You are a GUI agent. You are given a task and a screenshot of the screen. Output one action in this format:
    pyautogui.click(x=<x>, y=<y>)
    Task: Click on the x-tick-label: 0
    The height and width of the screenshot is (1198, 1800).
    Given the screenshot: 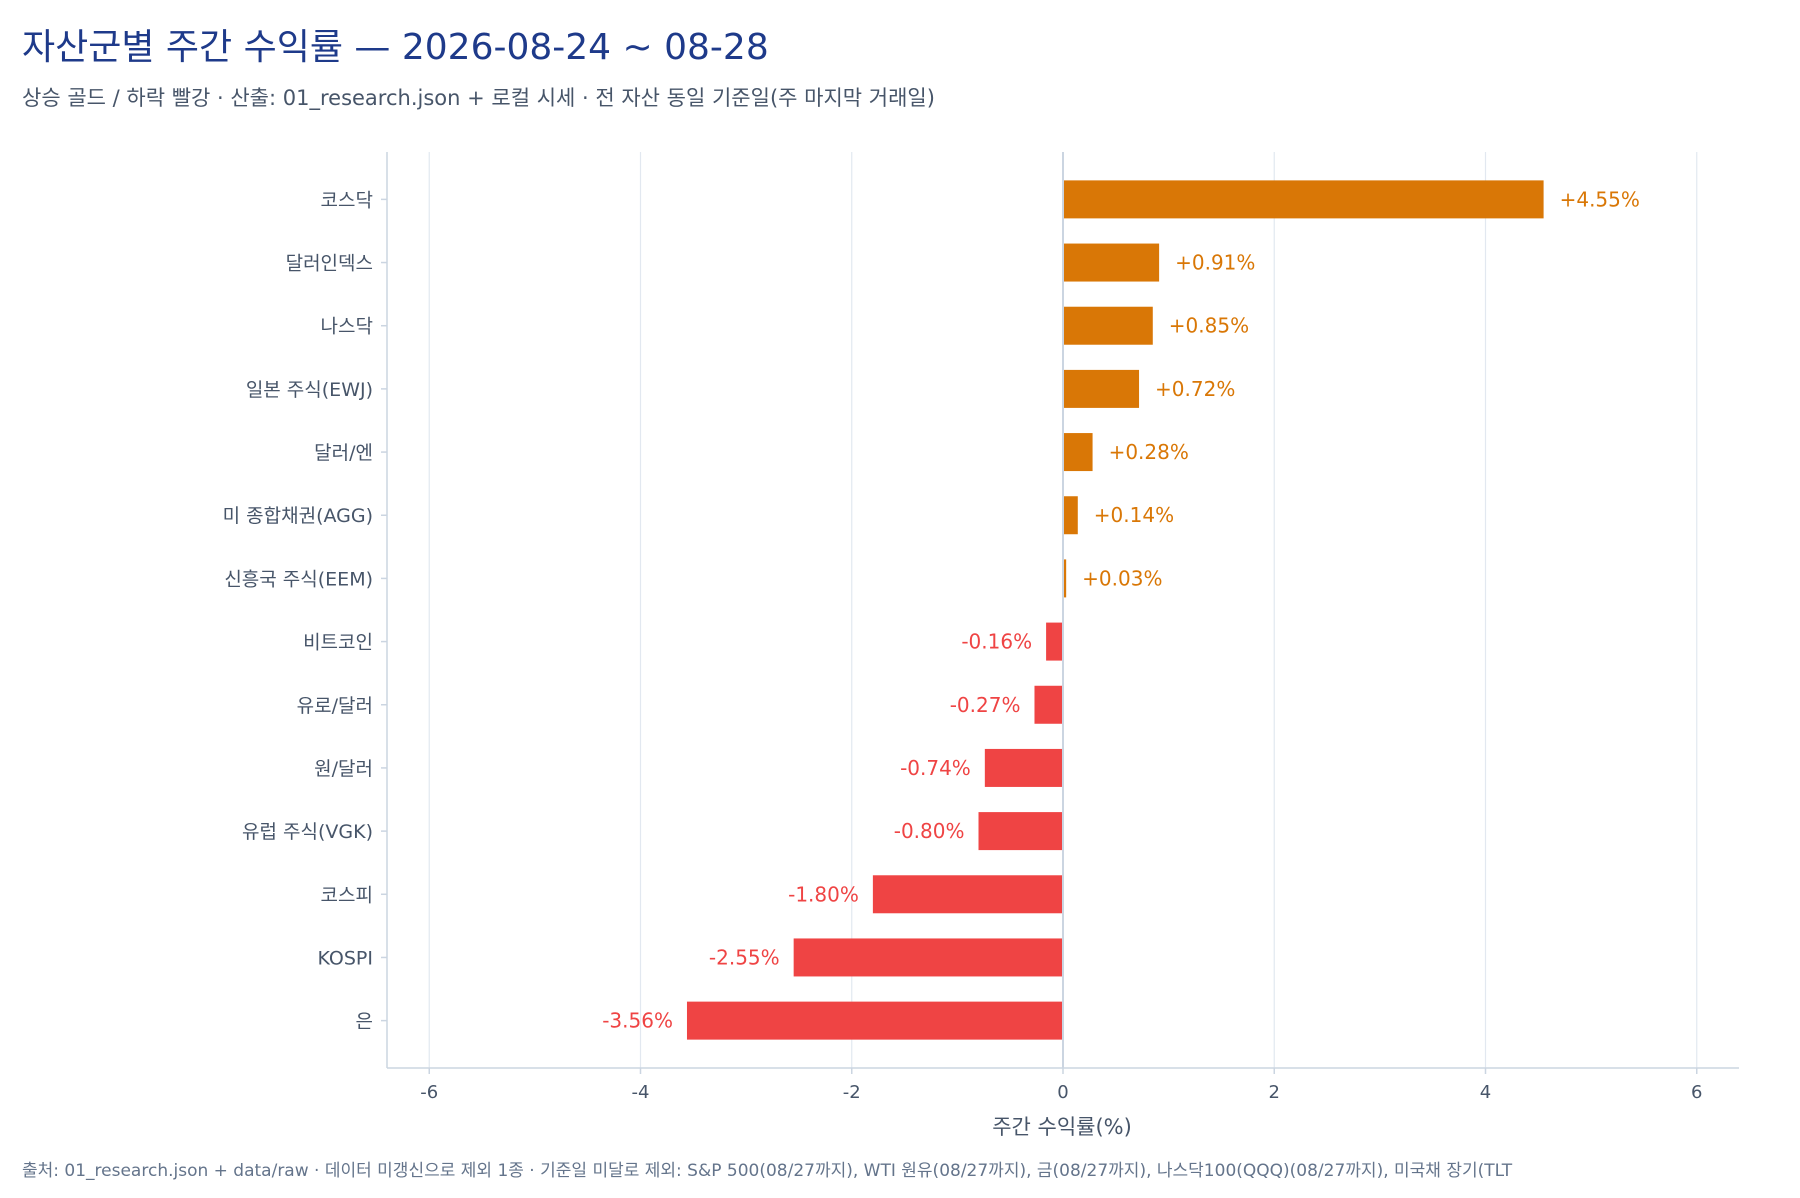 What is the action you would take?
    pyautogui.click(x=1062, y=1092)
    